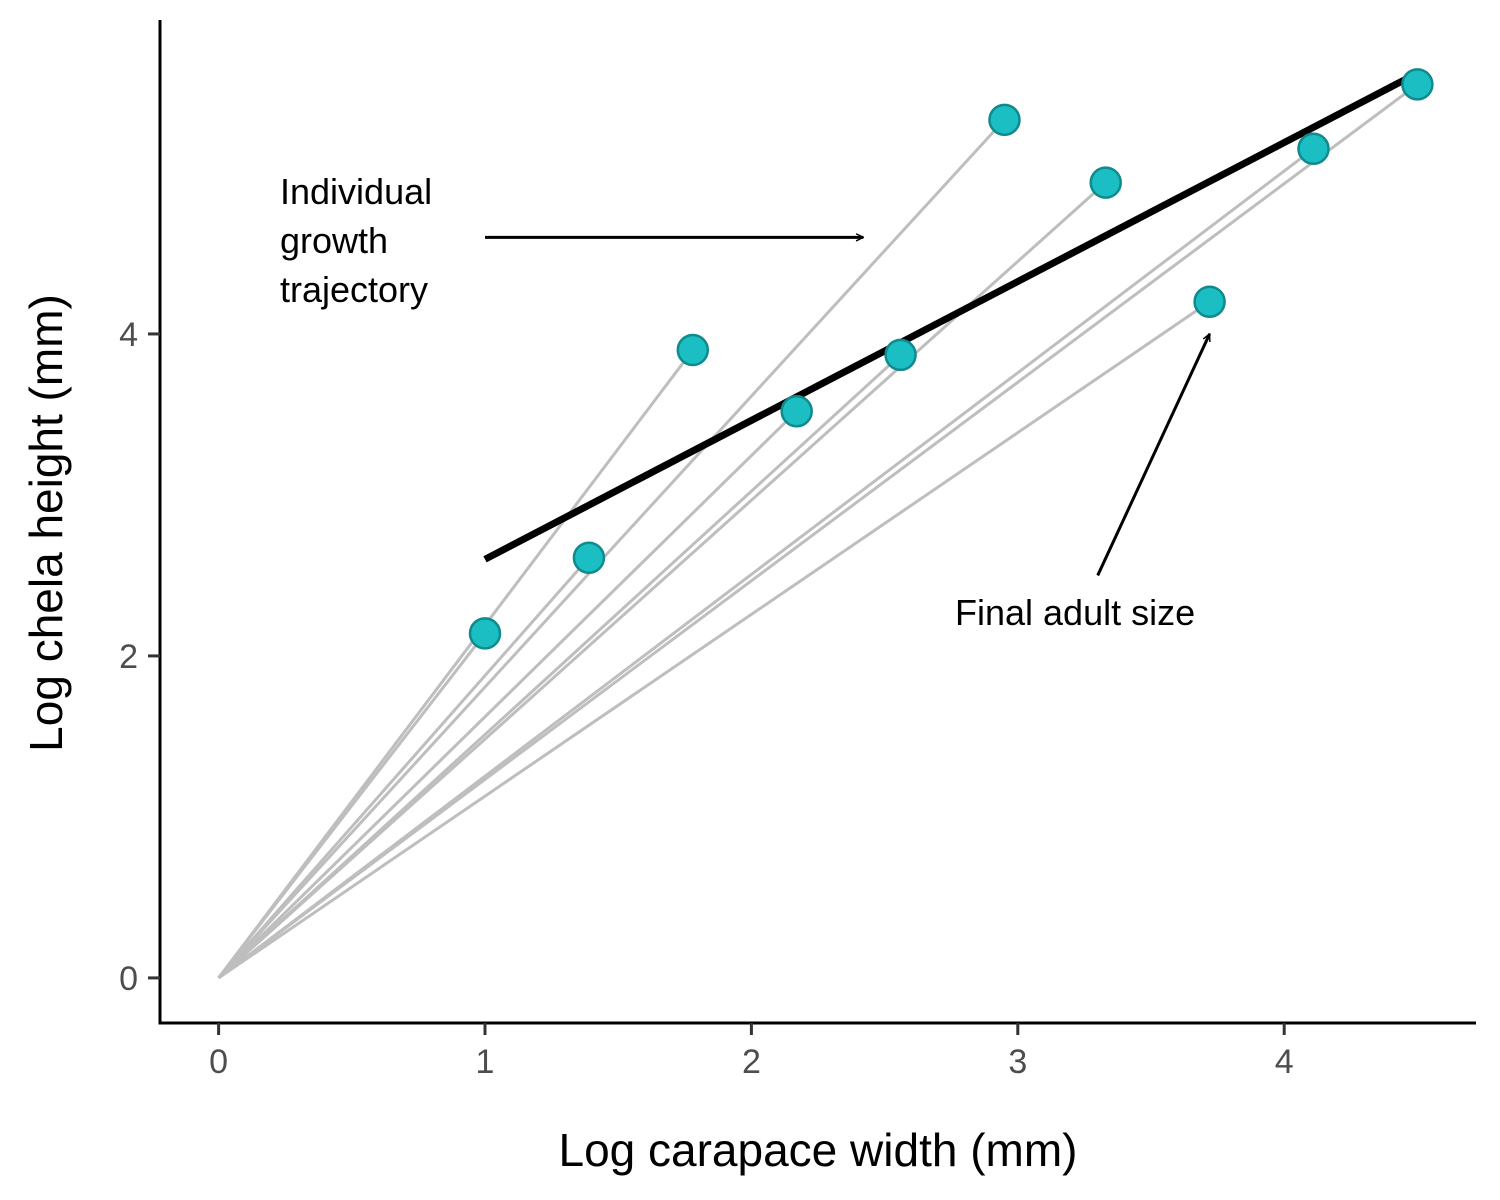  Describe the element at coordinates (1017, 1062) in the screenshot. I see `x-tick-label-3: 3` at that location.